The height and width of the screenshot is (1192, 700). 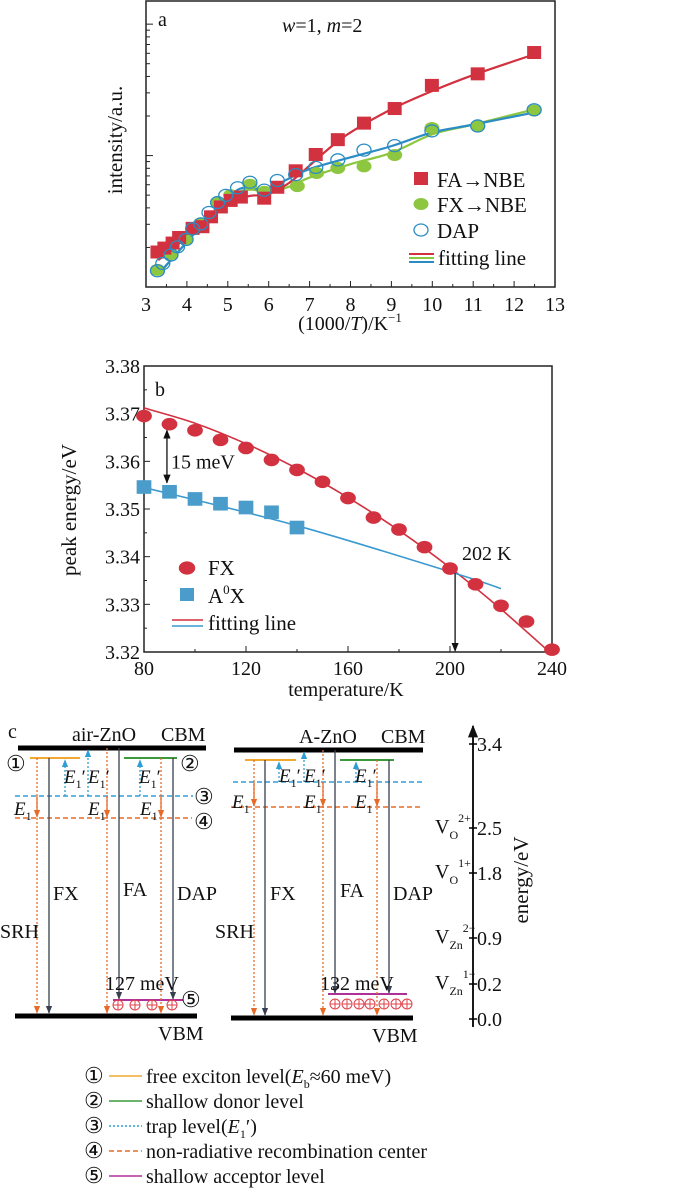 I want to click on legend-label: A0X, so click(x=226, y=595).